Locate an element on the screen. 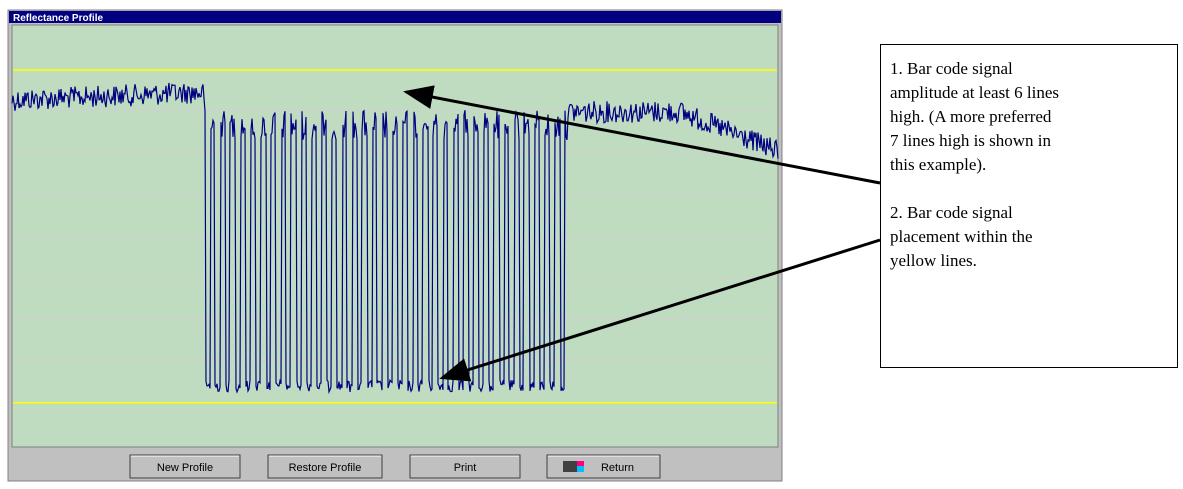  note-line: 2. Bar code signal is located at coordinates (951, 212).